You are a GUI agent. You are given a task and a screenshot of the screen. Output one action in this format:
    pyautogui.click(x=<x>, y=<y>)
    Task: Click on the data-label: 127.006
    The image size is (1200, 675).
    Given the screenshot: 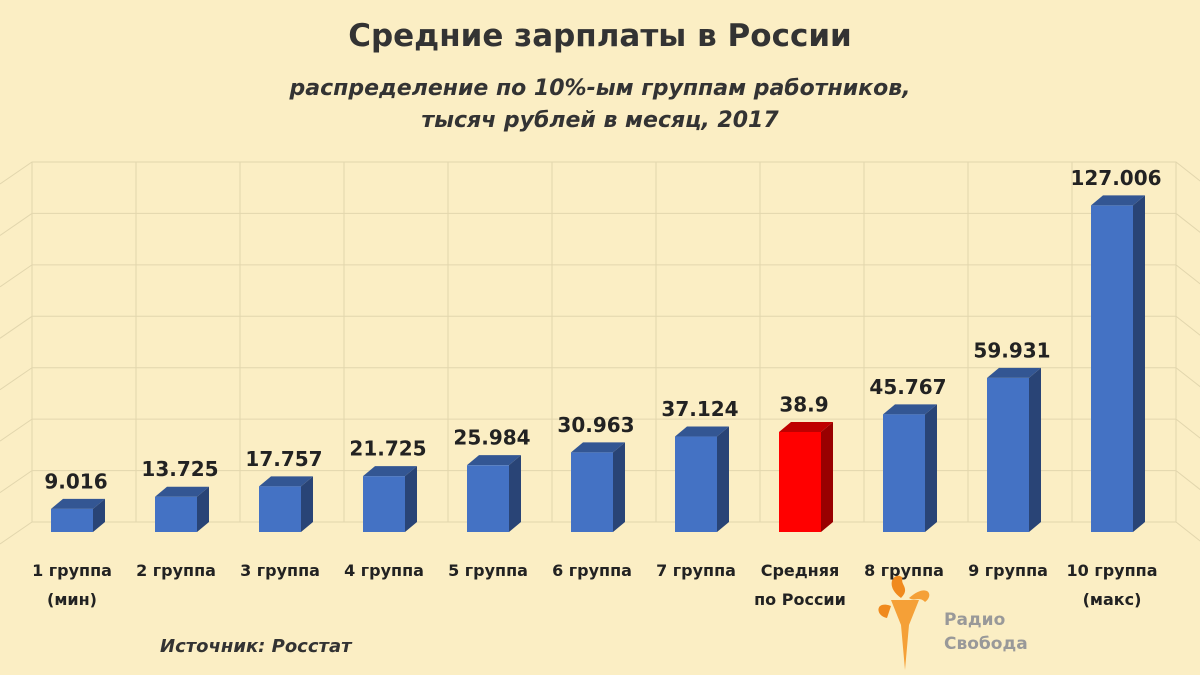 What is the action you would take?
    pyautogui.click(x=1115, y=178)
    